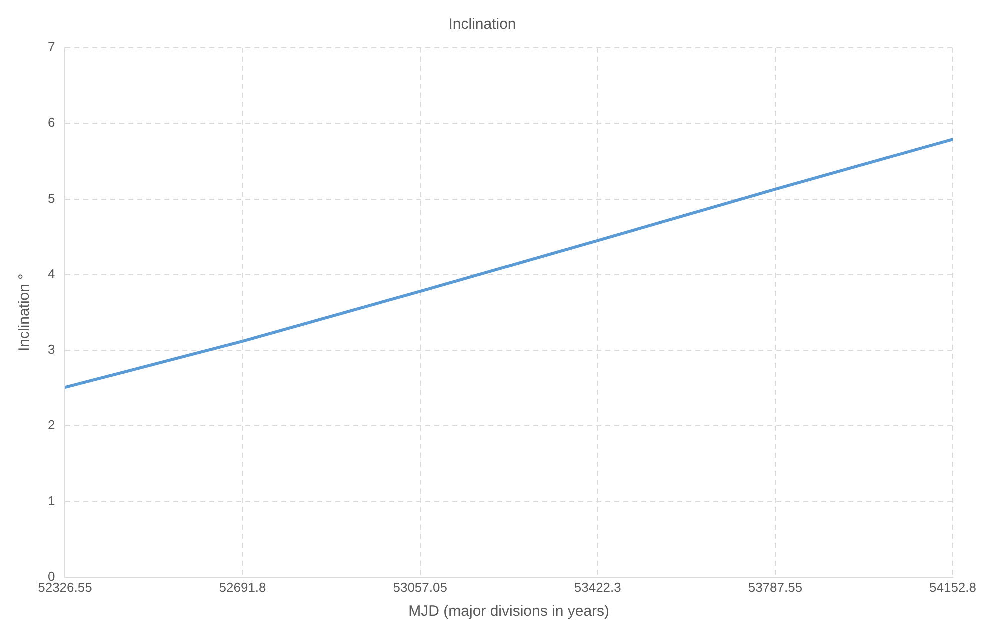 This screenshot has height=637, width=991. I want to click on x-tick-label: 53422.3, so click(598, 587).